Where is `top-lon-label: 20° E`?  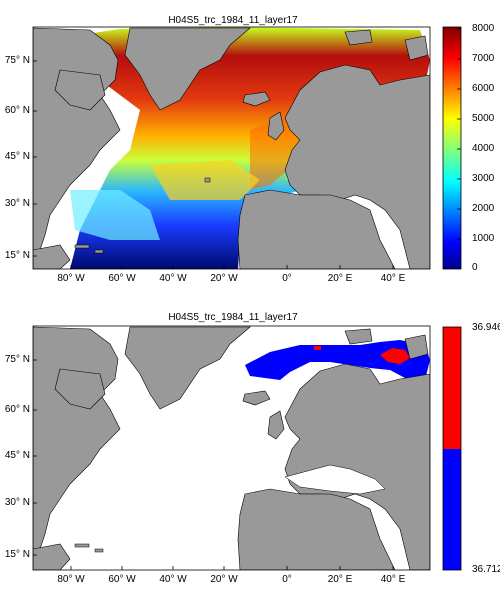 top-lon-label: 20° E is located at coordinates (340, 278).